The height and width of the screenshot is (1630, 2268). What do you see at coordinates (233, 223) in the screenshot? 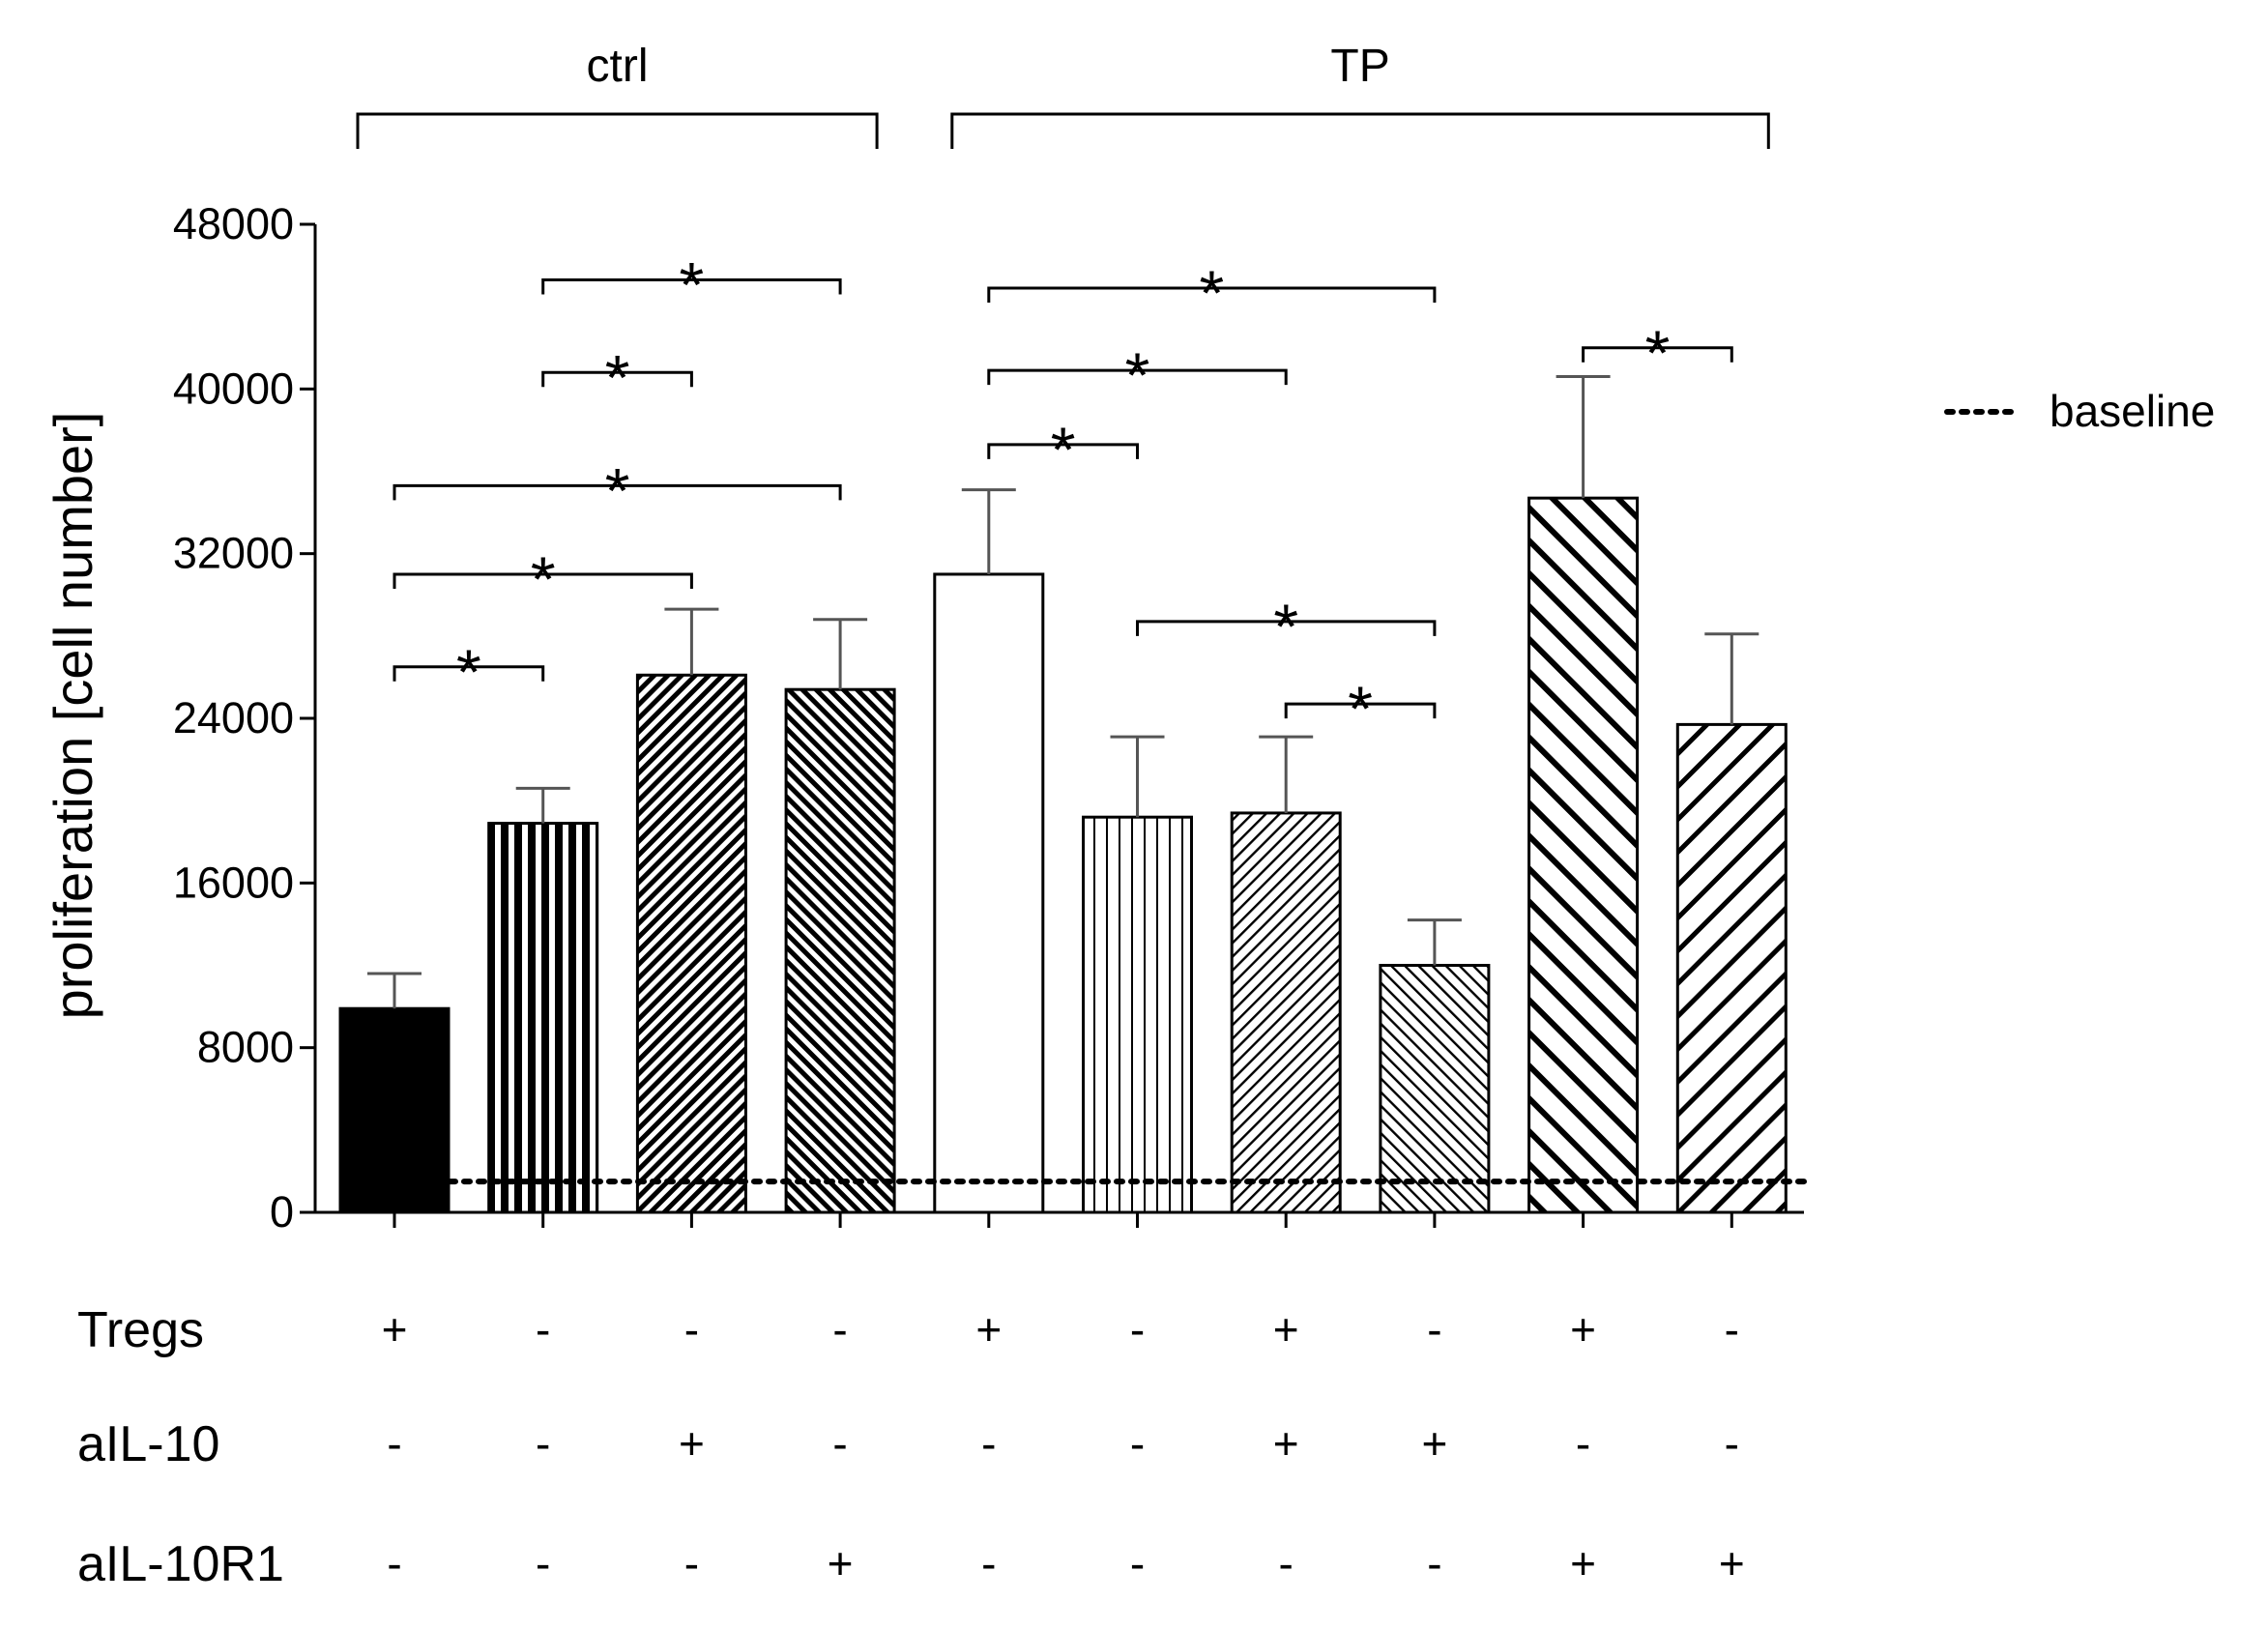
I see `y-tick-label: 48000` at bounding box center [233, 223].